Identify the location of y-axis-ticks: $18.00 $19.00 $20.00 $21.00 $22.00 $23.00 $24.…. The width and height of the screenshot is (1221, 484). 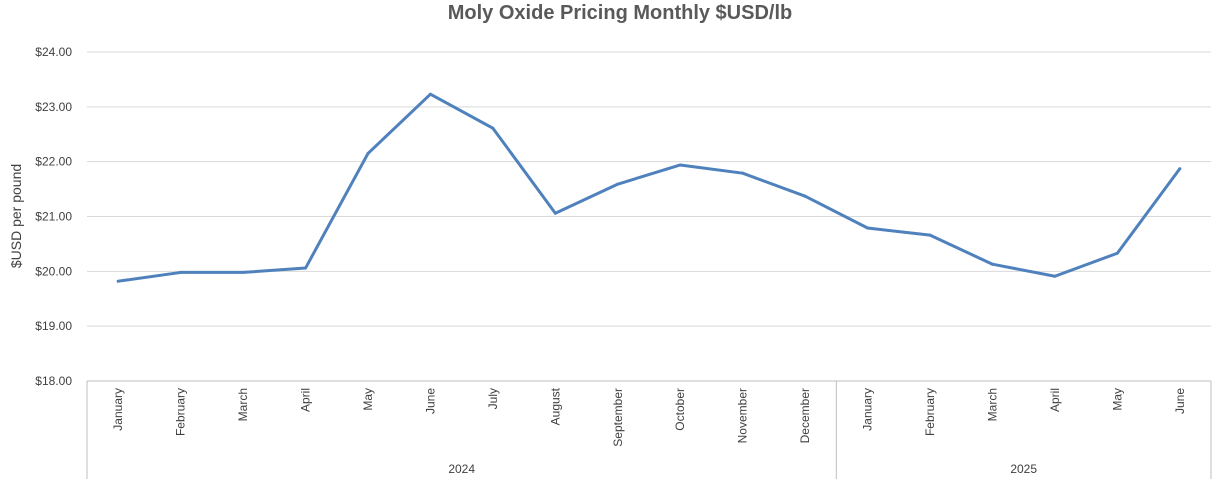
(53, 216).